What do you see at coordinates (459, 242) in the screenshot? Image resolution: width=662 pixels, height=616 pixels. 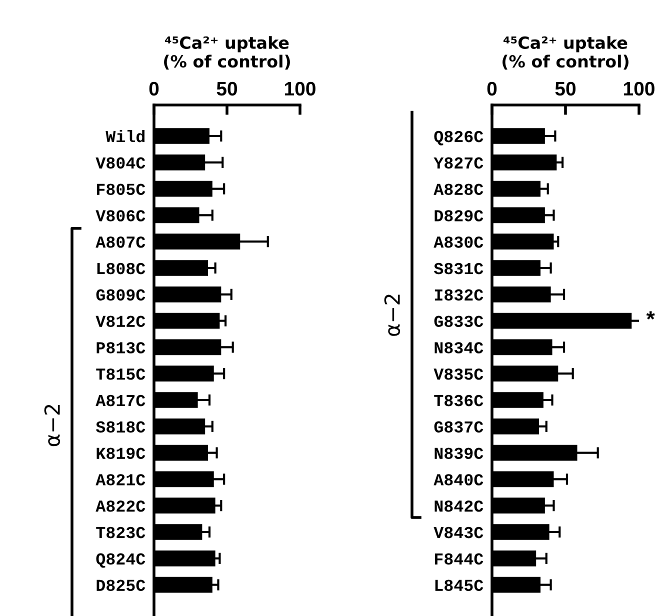 I see `y-tick-label: A830C` at bounding box center [459, 242].